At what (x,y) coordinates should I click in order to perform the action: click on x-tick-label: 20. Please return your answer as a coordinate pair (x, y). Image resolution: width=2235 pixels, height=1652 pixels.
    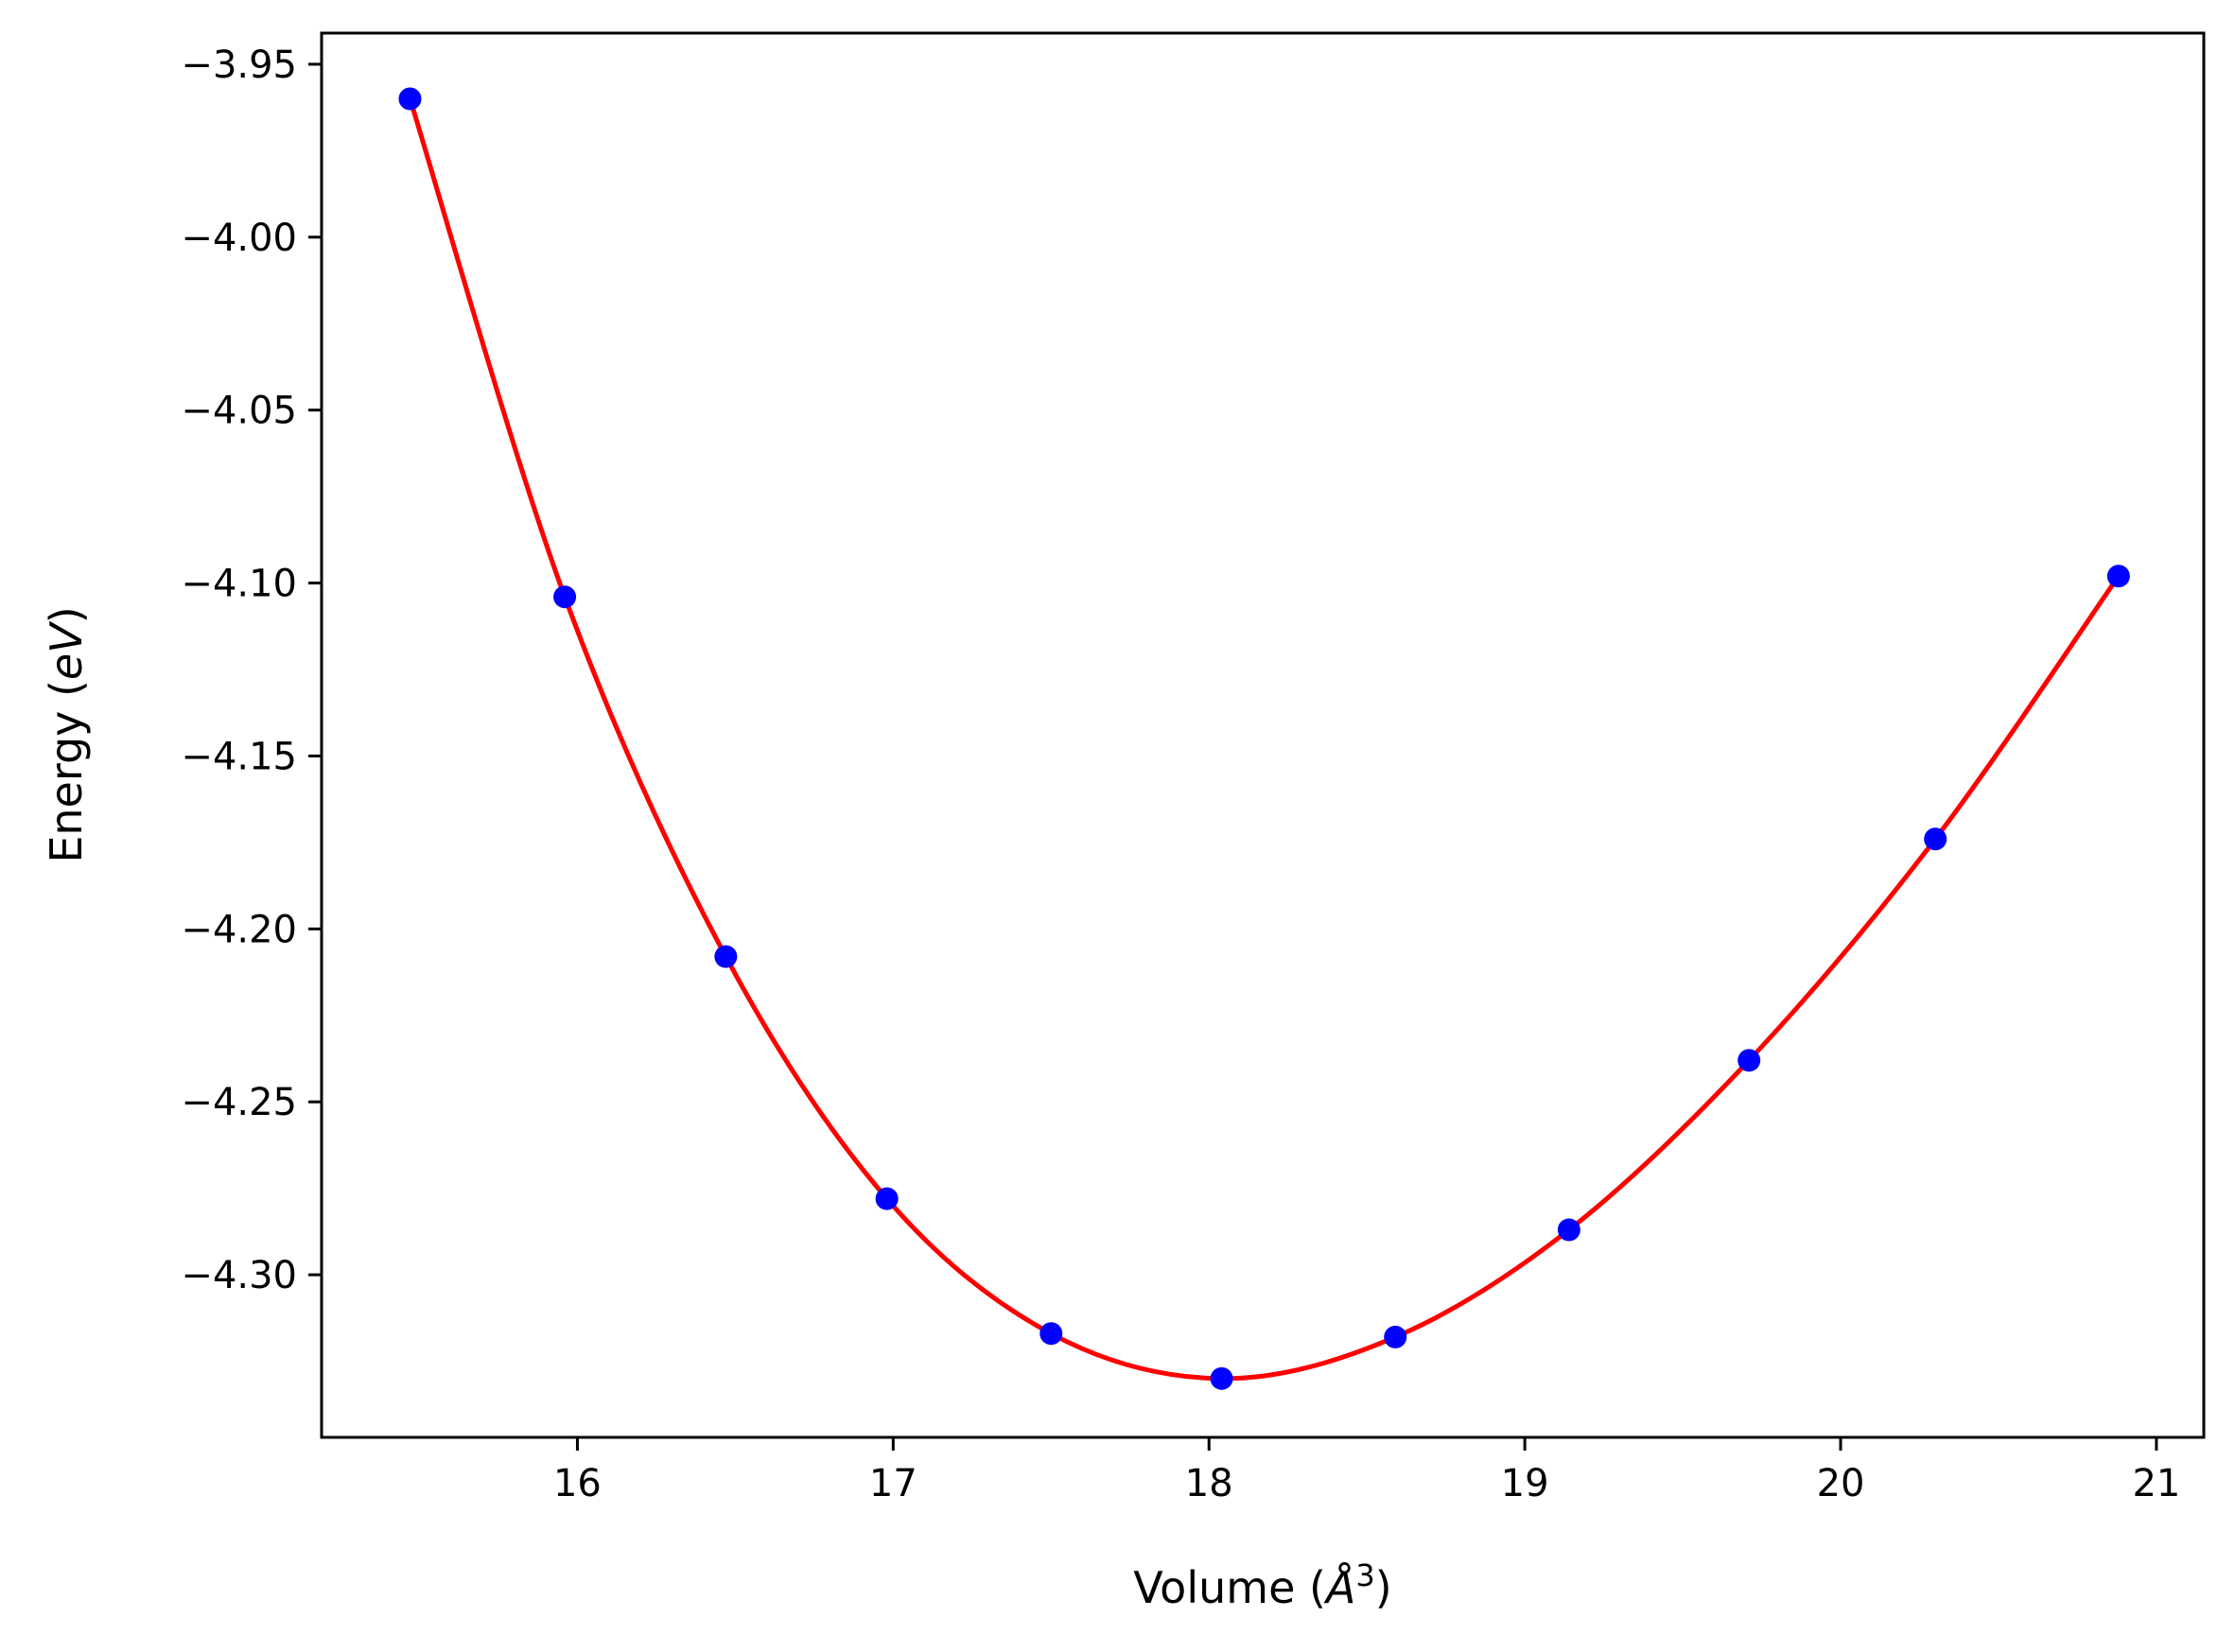
    Looking at the image, I should click on (1841, 1484).